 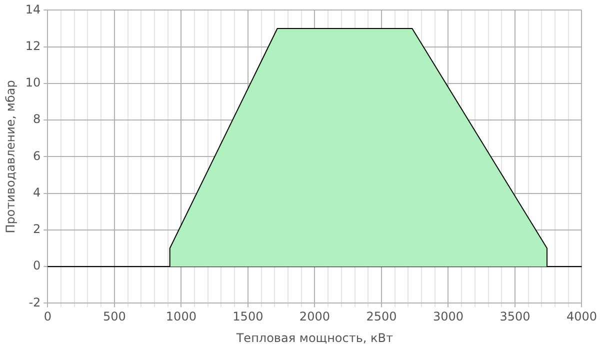 What do you see at coordinates (37, 192) in the screenshot?
I see `y-tick-label: 4` at bounding box center [37, 192].